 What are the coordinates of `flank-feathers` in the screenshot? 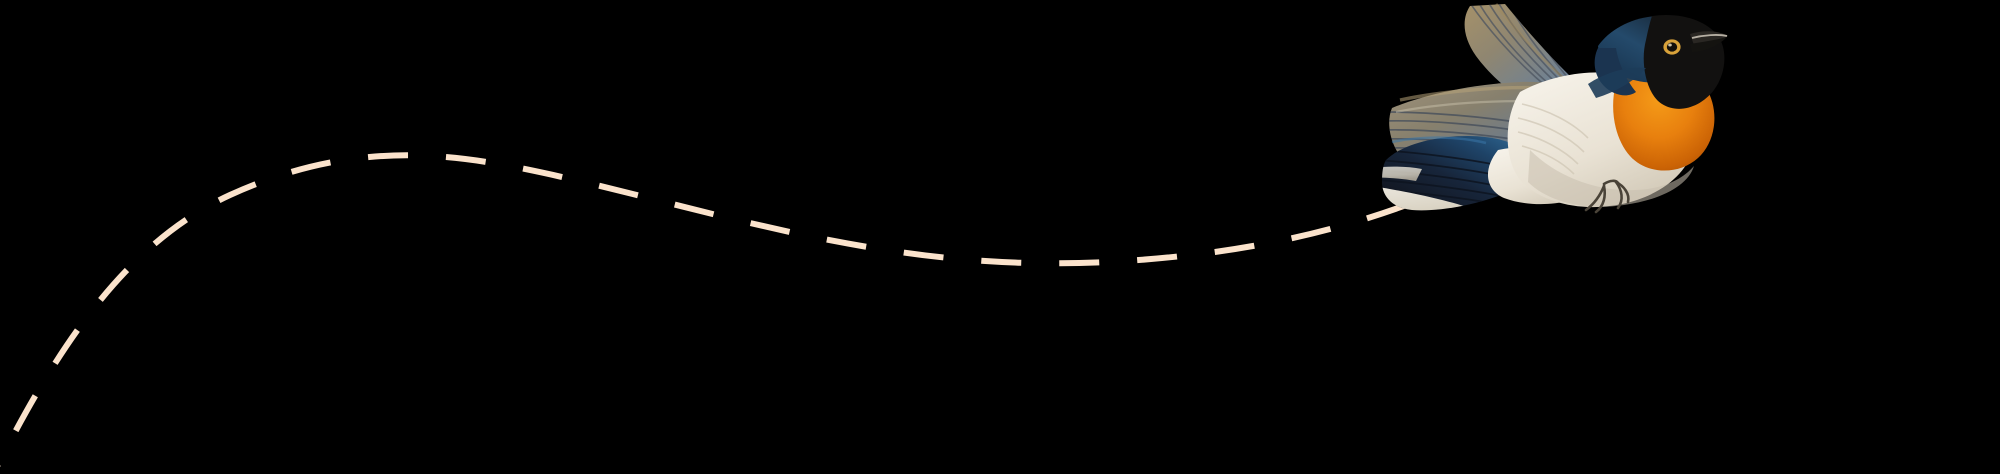 It's located at (1553, 139).